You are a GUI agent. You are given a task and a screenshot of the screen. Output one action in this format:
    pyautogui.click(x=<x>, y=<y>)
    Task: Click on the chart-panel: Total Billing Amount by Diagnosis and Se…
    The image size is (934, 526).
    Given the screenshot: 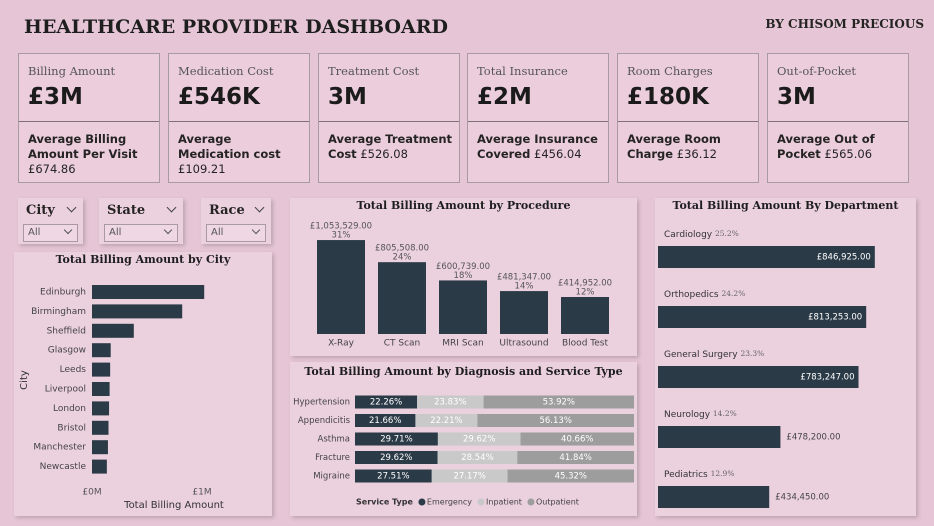 What is the action you would take?
    pyautogui.click(x=463, y=439)
    